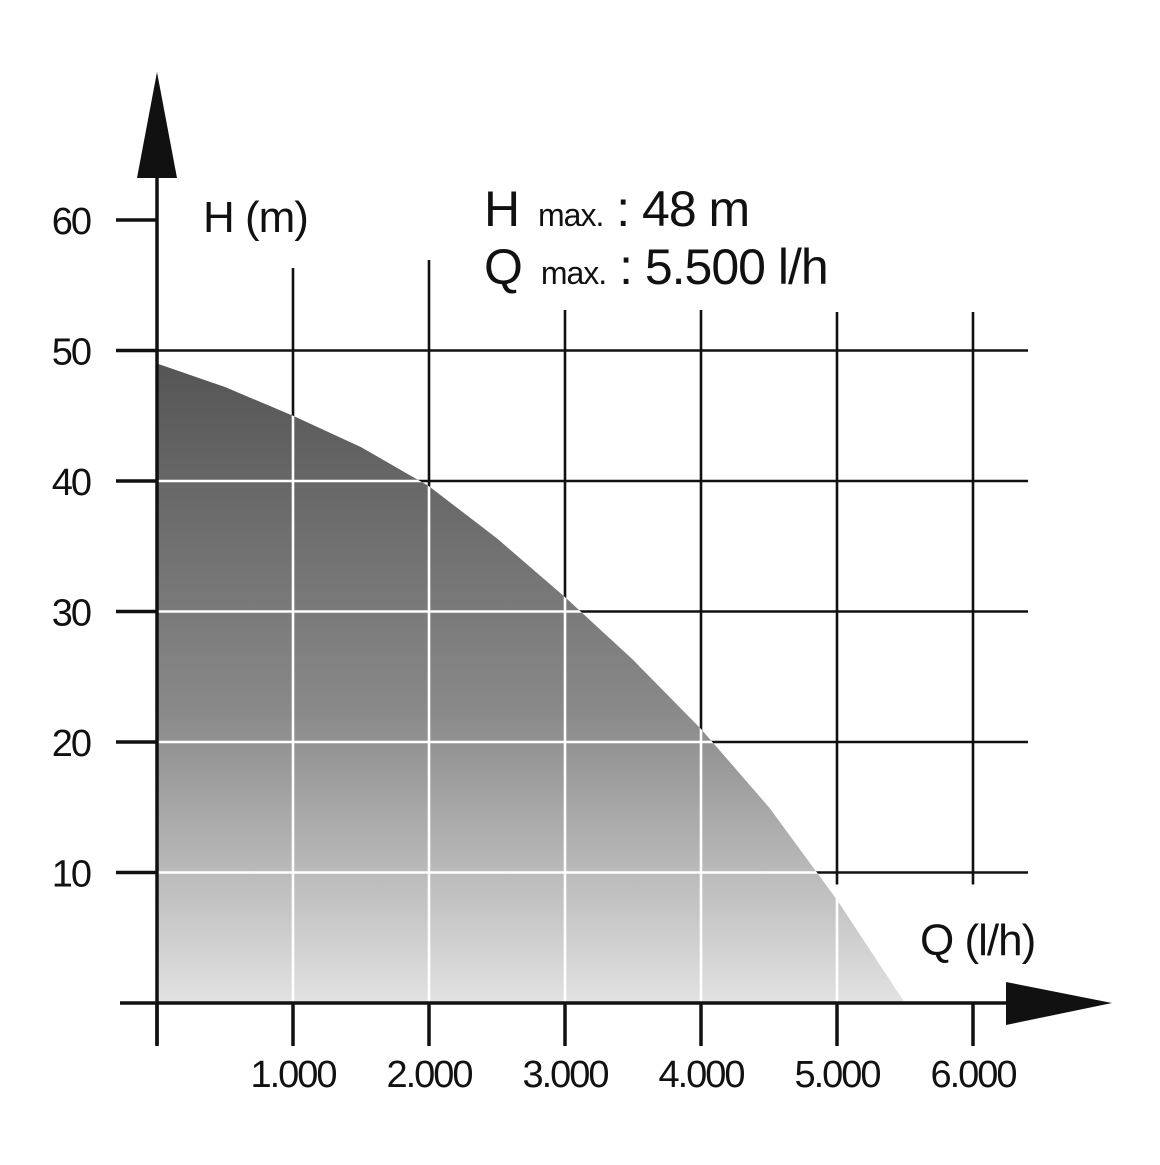 This screenshot has height=1165, width=1160. Describe the element at coordinates (501, 209) in the screenshot. I see `annotation-h-max-symbol: H` at that location.